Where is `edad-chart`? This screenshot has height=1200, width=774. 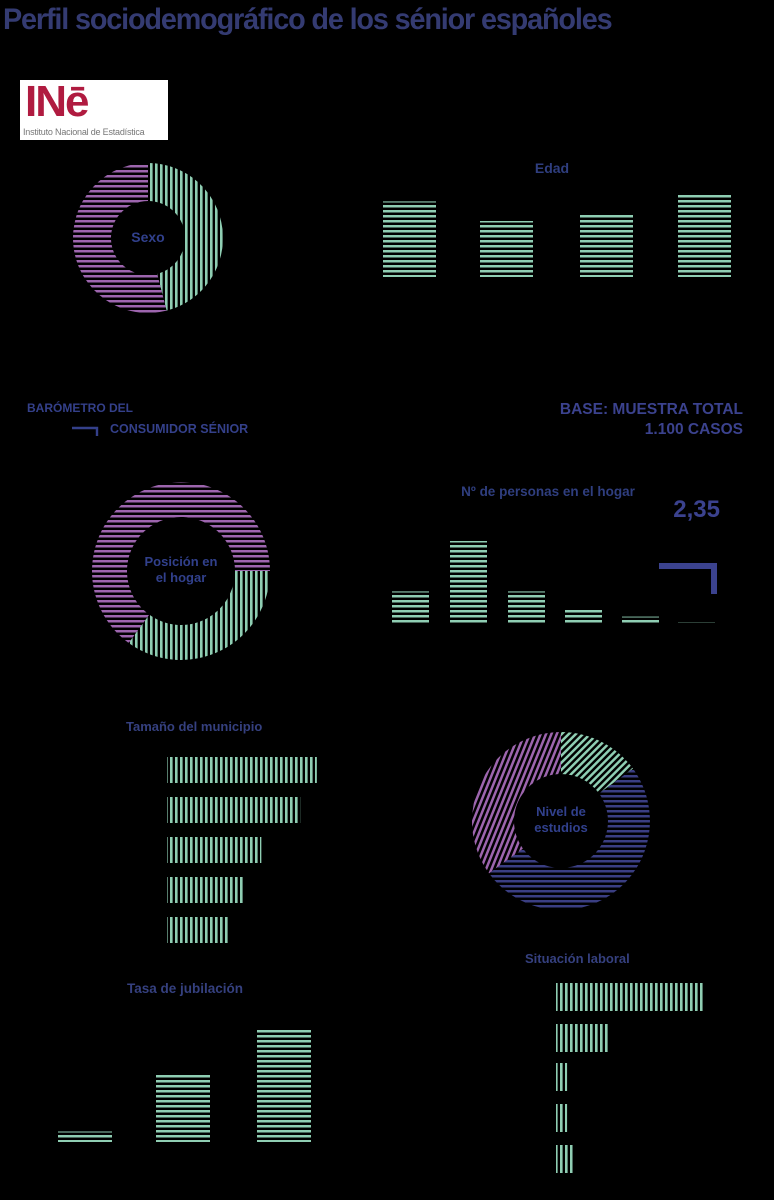
edad-chart is located at coordinates (557, 235).